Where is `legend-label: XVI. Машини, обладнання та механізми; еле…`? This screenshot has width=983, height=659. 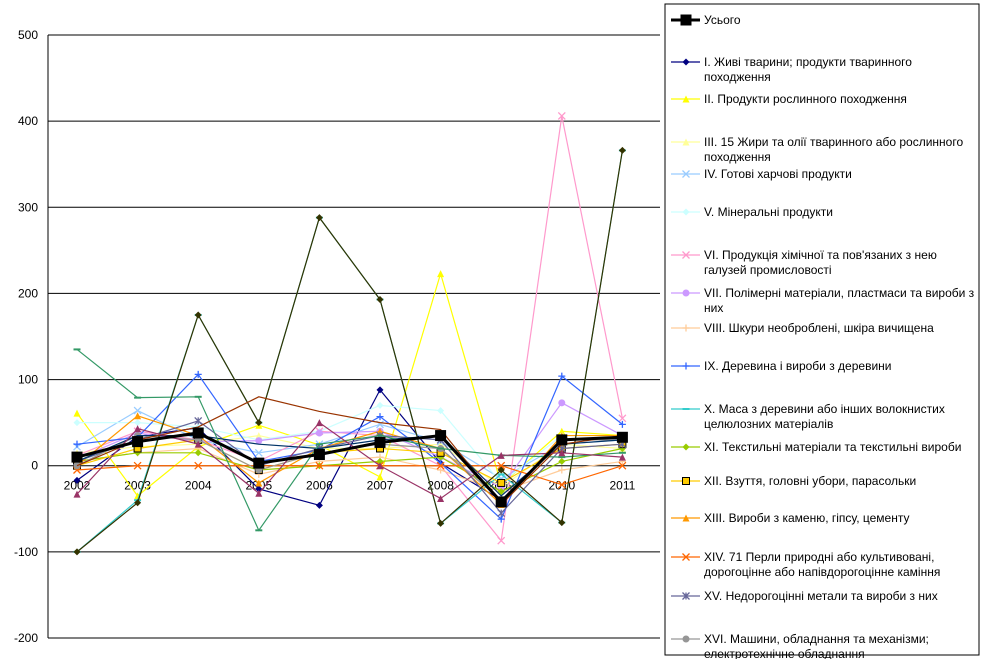 legend-label: XVI. Машини, обладнання та механізми; еле… is located at coordinates (816, 645).